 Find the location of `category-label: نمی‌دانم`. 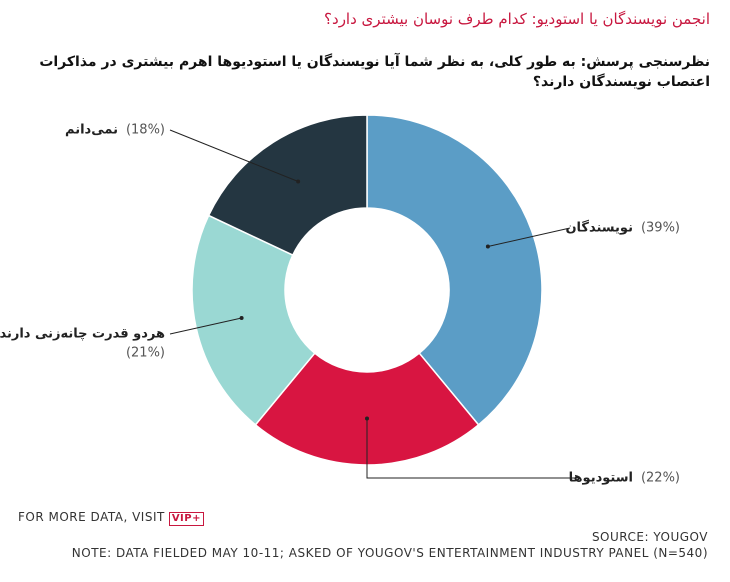

category-label: نمی‌دانم is located at coordinates (91, 130).